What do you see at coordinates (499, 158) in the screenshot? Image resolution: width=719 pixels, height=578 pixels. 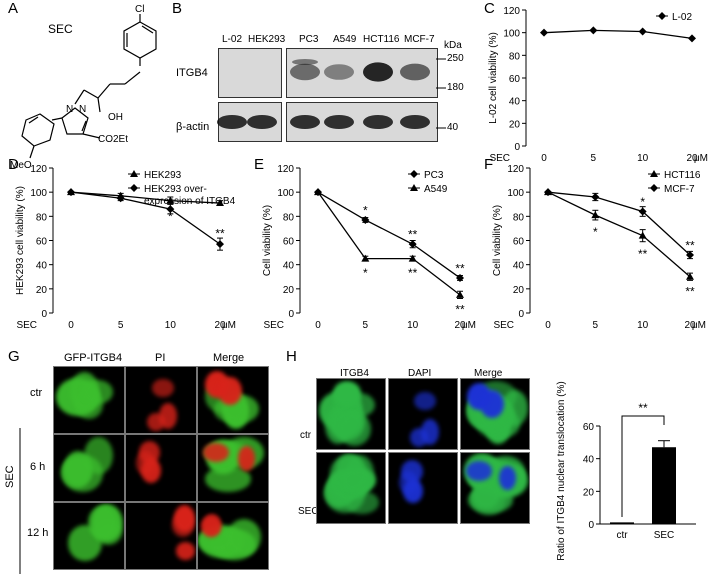 I see `x-prefix-label: SEC` at bounding box center [499, 158].